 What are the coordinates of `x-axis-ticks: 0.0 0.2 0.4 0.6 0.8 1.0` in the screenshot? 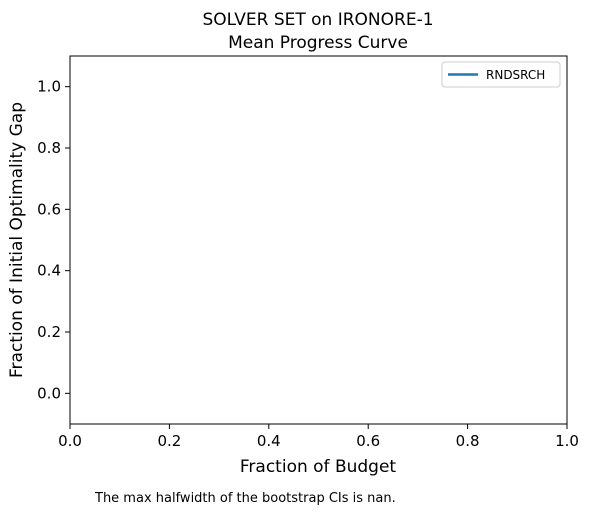 It's located at (318, 437).